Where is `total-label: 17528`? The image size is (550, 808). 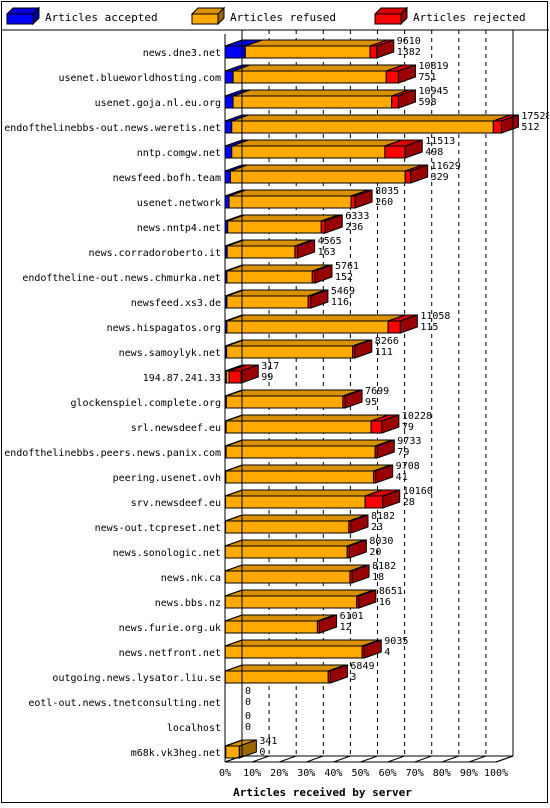 total-label: 17528 is located at coordinates (535, 116).